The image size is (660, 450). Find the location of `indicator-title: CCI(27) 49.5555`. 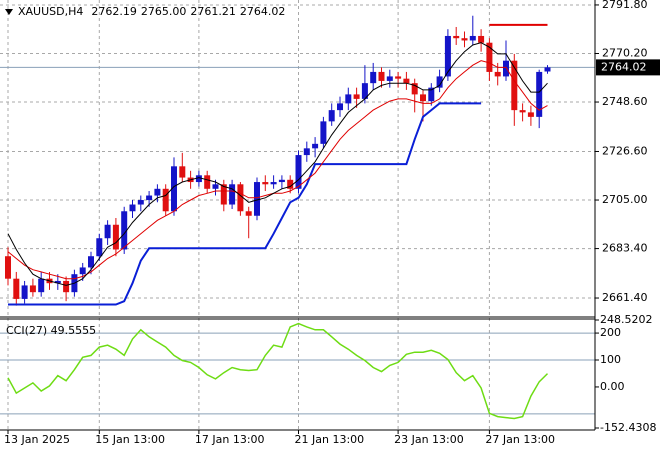

indicator-title: CCI(27) 49.5555 is located at coordinates (51, 330).